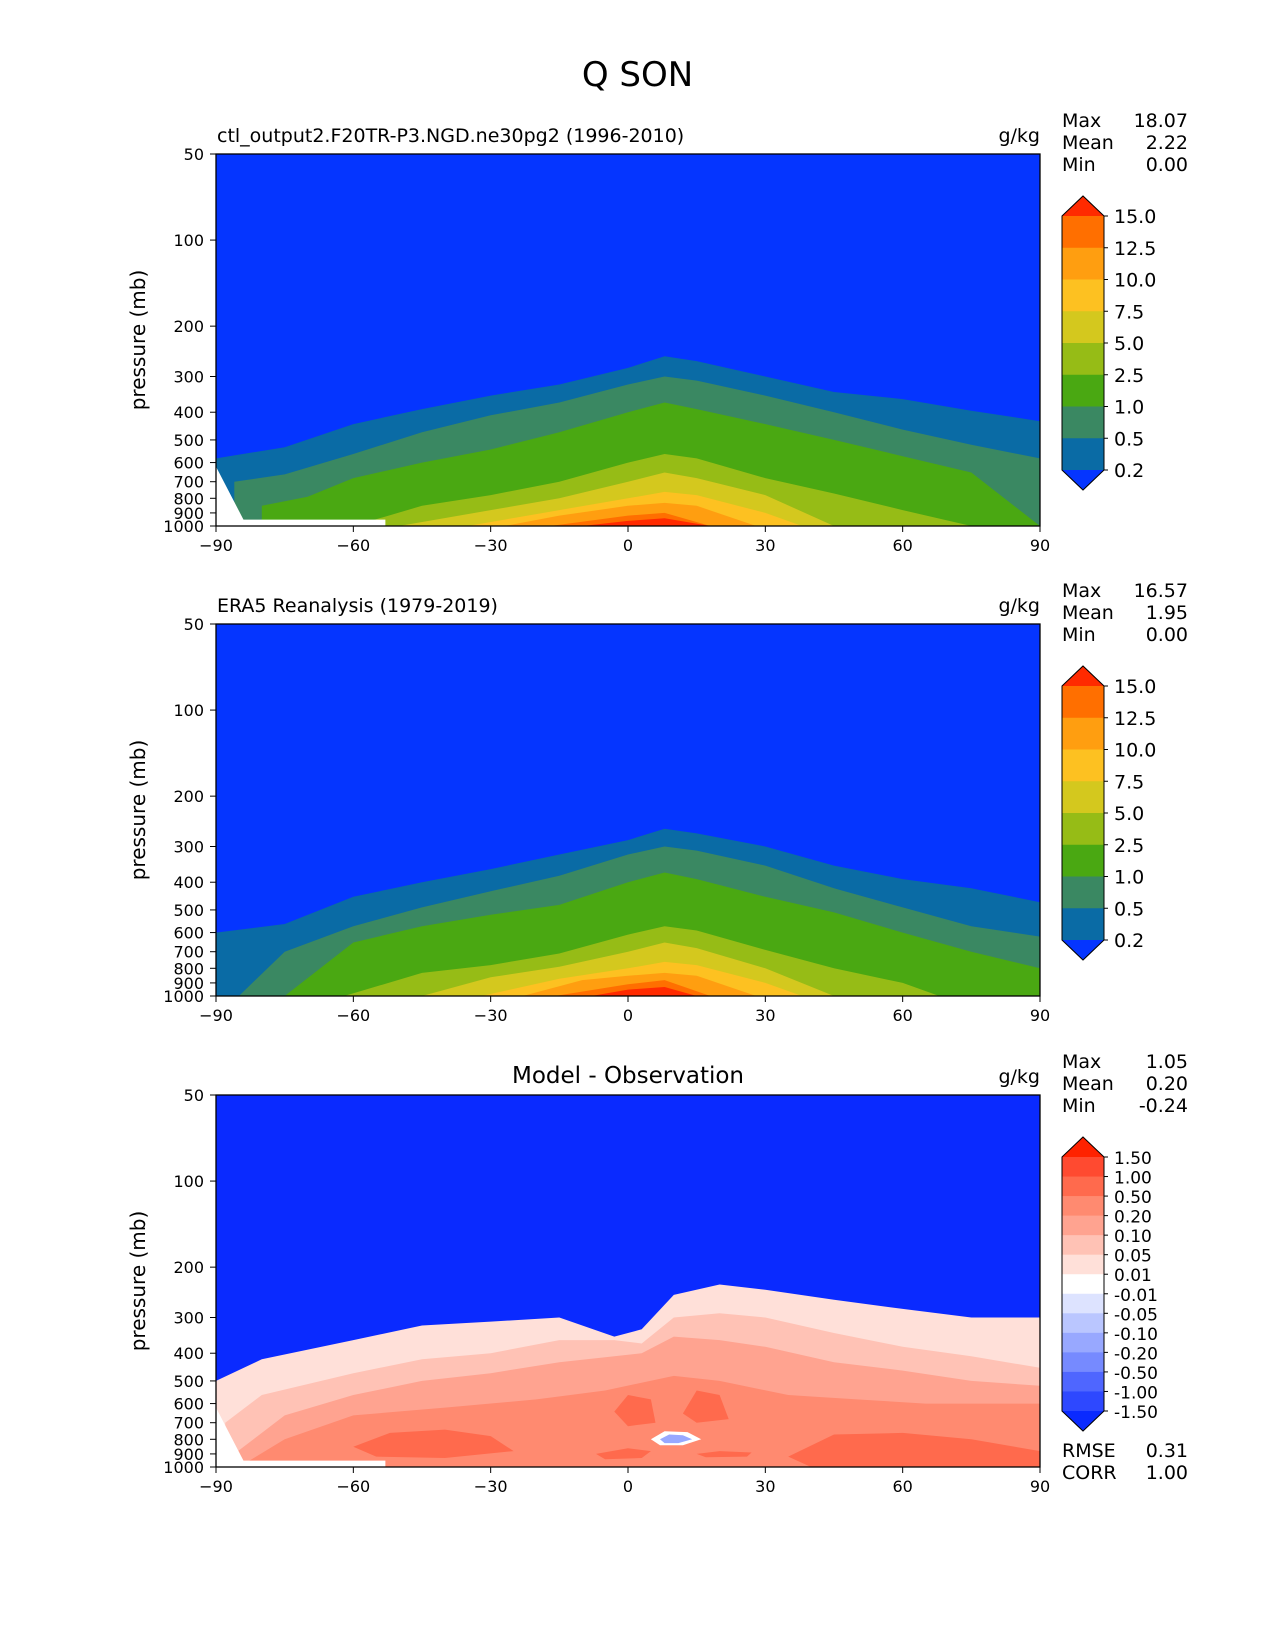 The width and height of the screenshot is (1275, 1650). Describe the element at coordinates (1133, 1198) in the screenshot. I see `colorbar-tick-label: 0.50` at that location.